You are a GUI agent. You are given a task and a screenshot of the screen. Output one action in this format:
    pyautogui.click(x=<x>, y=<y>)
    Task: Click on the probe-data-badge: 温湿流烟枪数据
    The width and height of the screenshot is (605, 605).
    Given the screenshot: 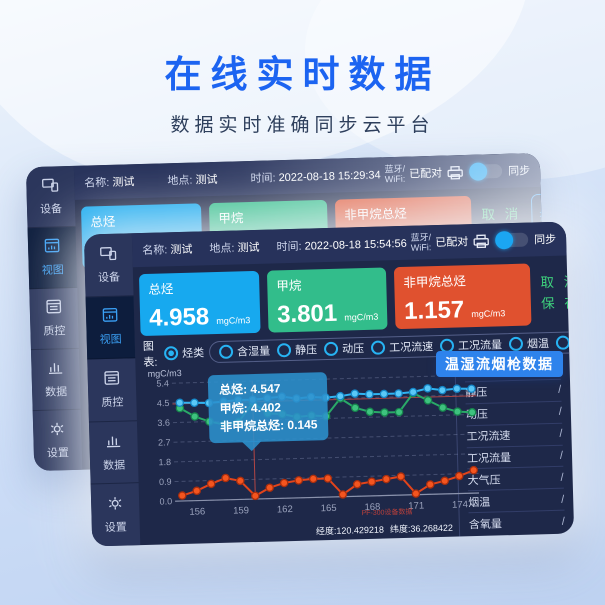 What is the action you would take?
    pyautogui.click(x=499, y=364)
    